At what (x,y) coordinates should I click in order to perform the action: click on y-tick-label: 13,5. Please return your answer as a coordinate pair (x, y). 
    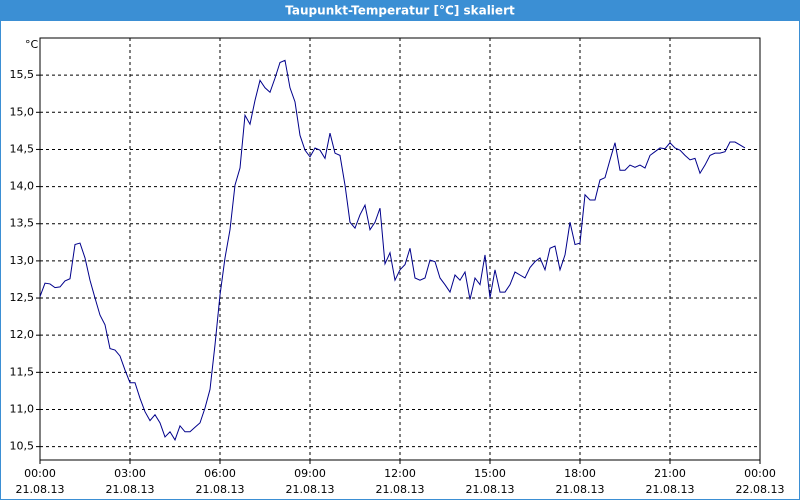
    Looking at the image, I should click on (22, 223).